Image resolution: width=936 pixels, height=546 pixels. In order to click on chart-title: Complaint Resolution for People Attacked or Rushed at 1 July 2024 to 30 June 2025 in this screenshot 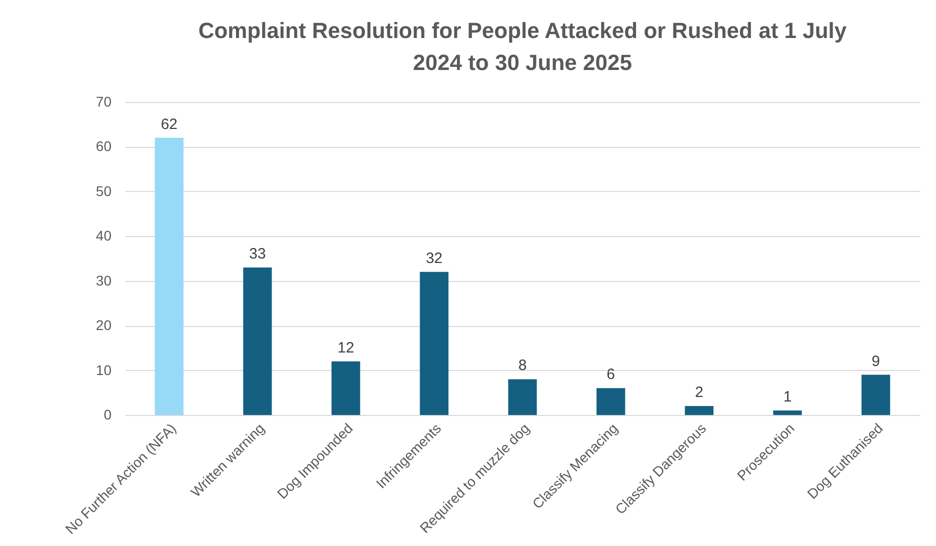, I will do `click(523, 46)`.